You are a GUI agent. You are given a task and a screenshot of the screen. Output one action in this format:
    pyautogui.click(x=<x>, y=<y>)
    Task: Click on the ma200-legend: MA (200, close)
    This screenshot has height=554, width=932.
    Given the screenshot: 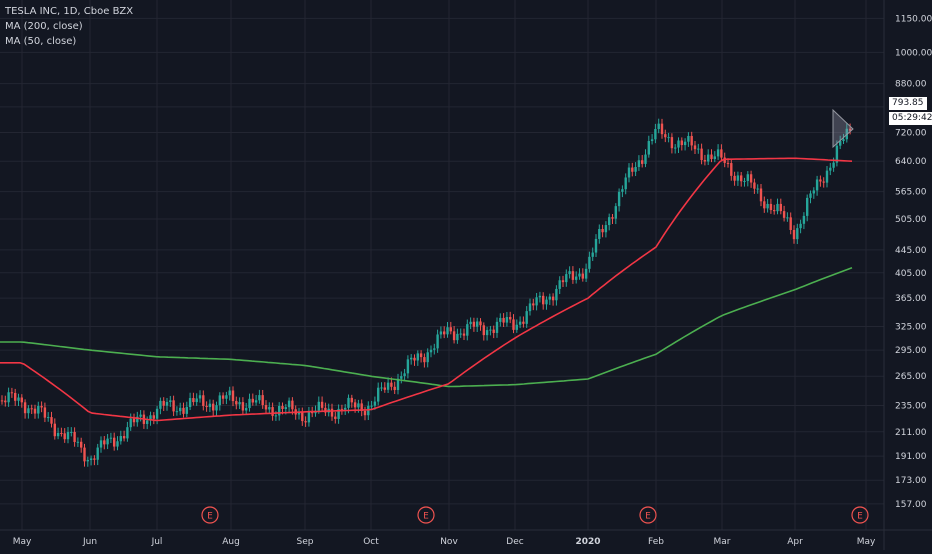 What is the action you would take?
    pyautogui.click(x=44, y=26)
    